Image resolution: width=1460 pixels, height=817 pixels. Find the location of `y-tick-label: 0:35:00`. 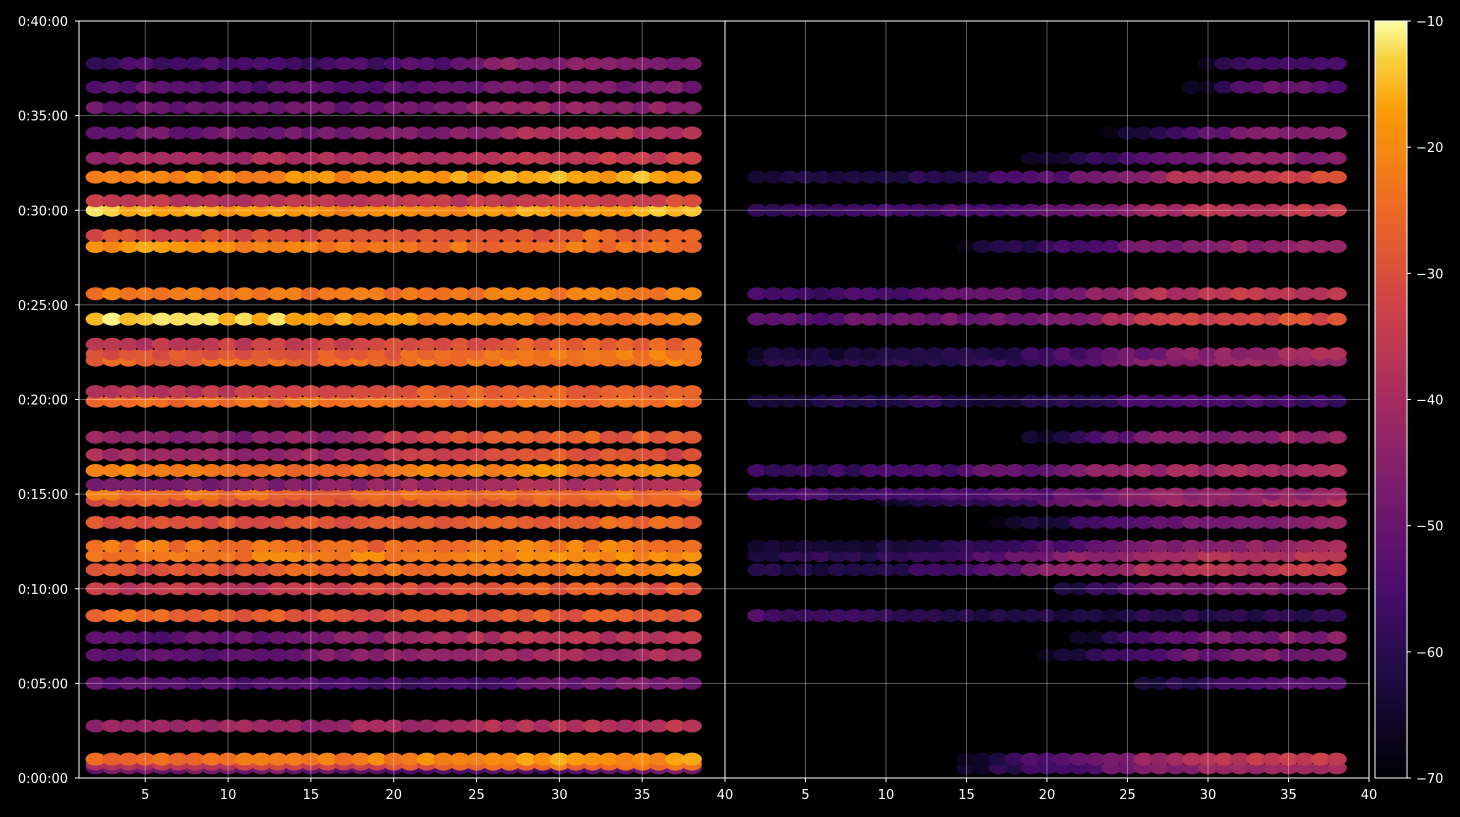

y-tick-label: 0:35:00 is located at coordinates (43, 117).